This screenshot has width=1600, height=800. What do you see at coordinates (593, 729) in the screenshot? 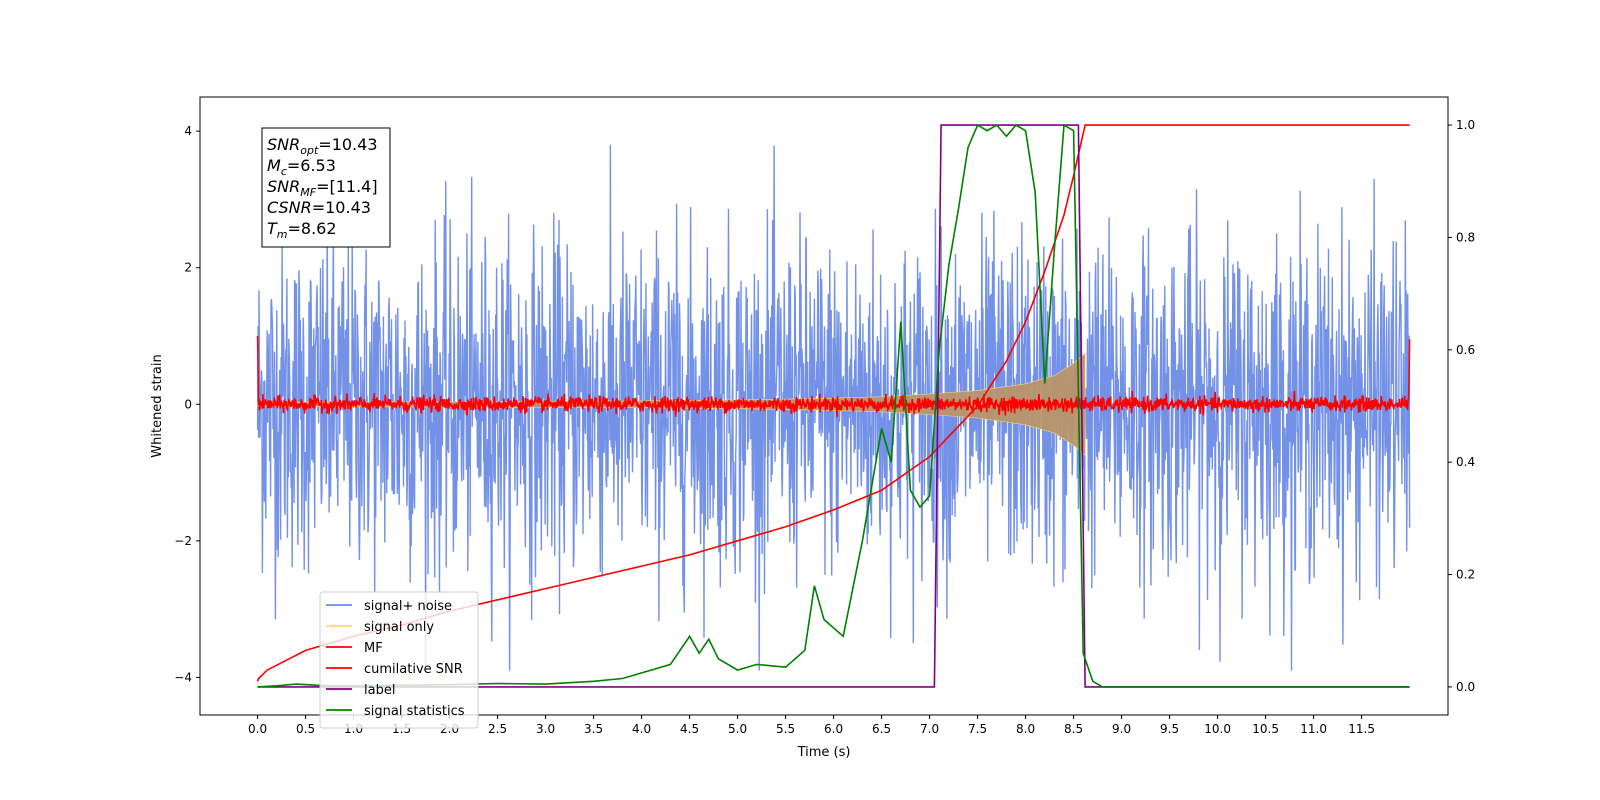
I see `x-tick-label: 3.5` at bounding box center [593, 729].